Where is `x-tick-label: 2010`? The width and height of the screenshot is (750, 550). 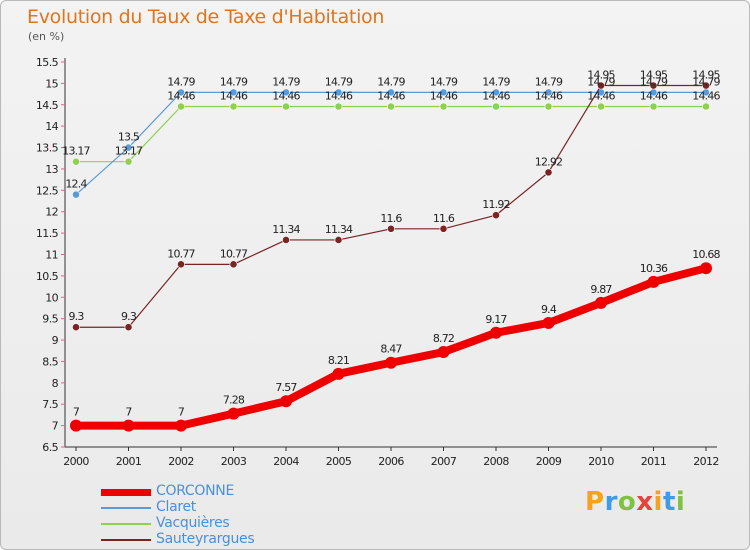 x-tick-label: 2010 is located at coordinates (601, 461).